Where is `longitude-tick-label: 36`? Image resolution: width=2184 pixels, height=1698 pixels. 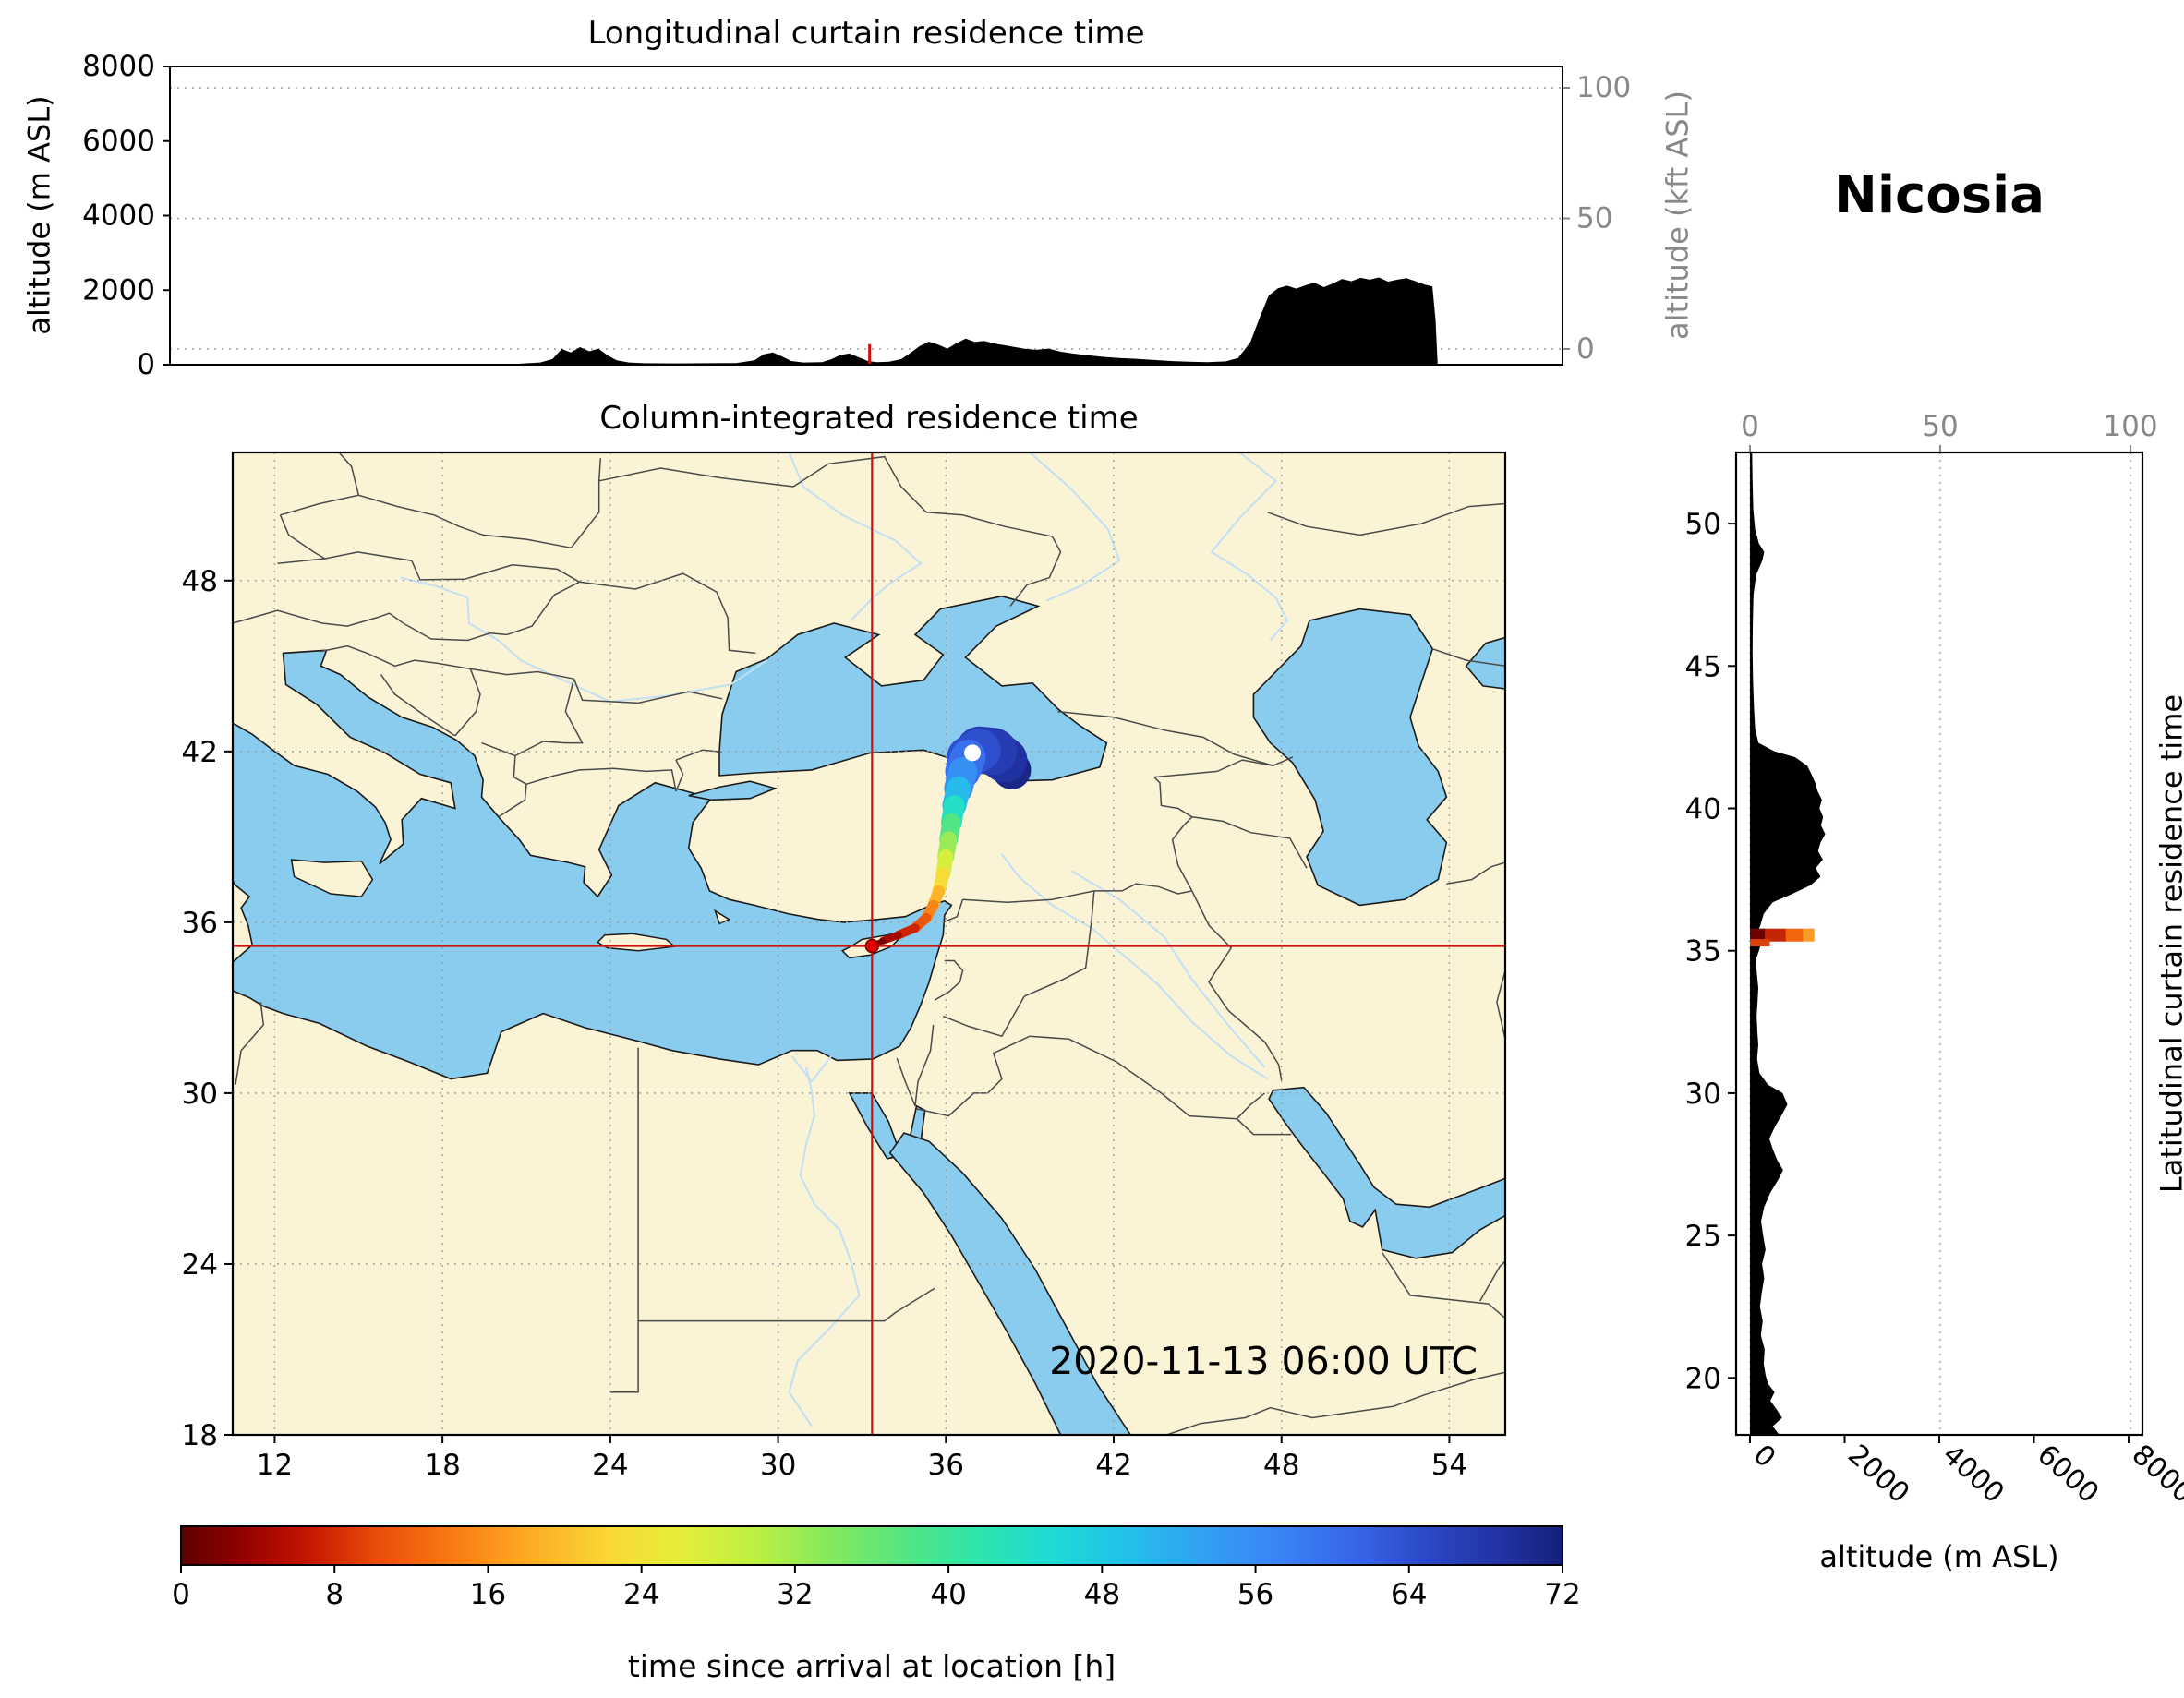
longitude-tick-label: 36 is located at coordinates (946, 1465).